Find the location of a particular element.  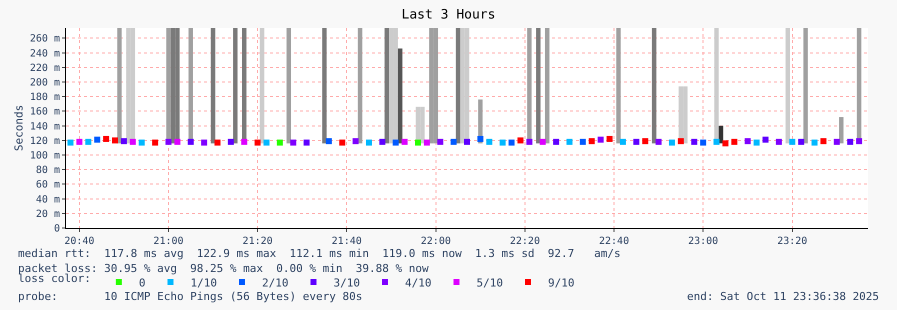

x-tick-label: 22:20 is located at coordinates (525, 241).